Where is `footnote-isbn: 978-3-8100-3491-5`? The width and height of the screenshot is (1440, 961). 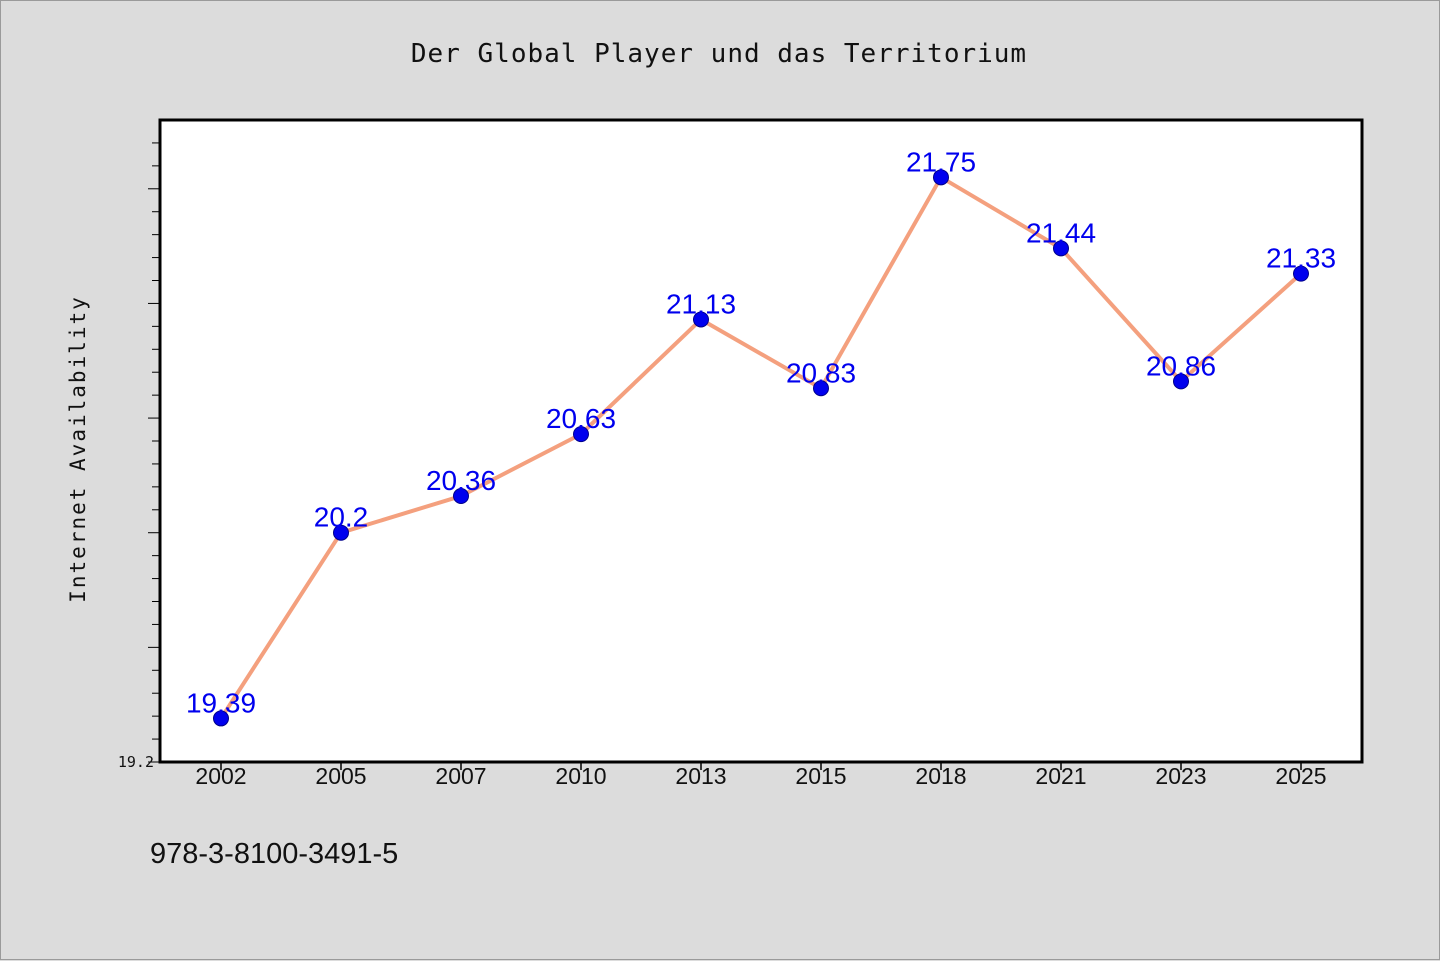
footnote-isbn: 978-3-8100-3491-5 is located at coordinates (274, 854).